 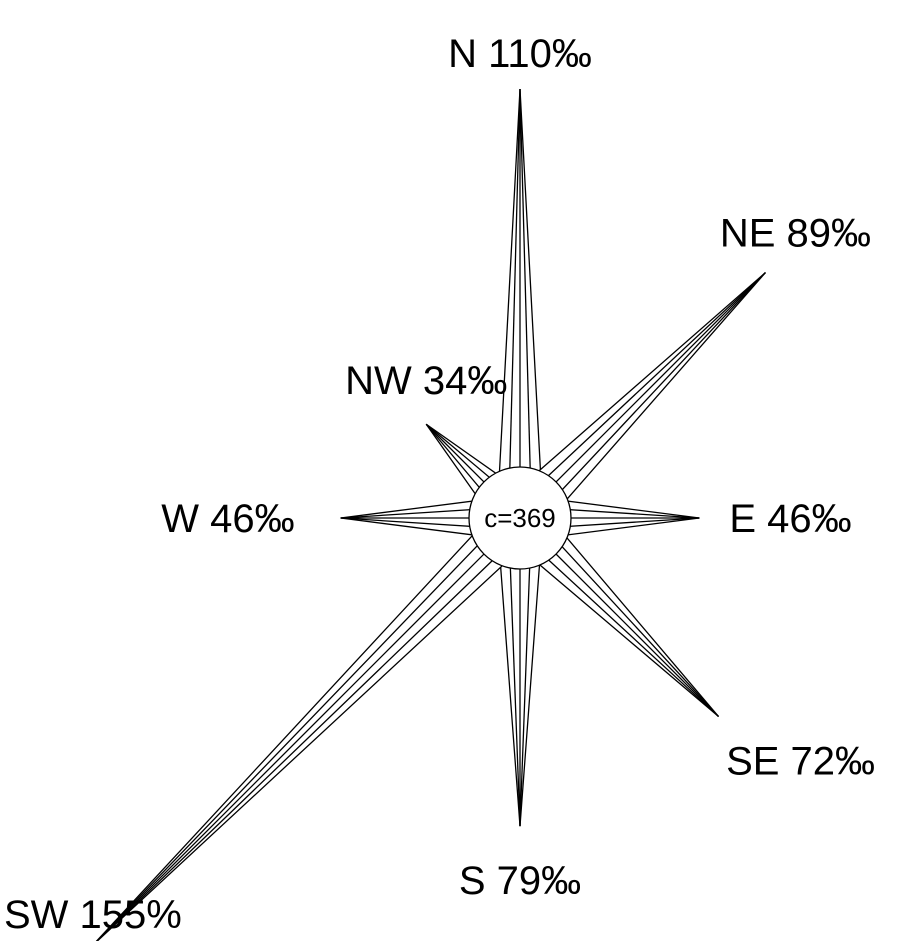 What do you see at coordinates (795, 234) in the screenshot?
I see `label-ne: NE 89‰` at bounding box center [795, 234].